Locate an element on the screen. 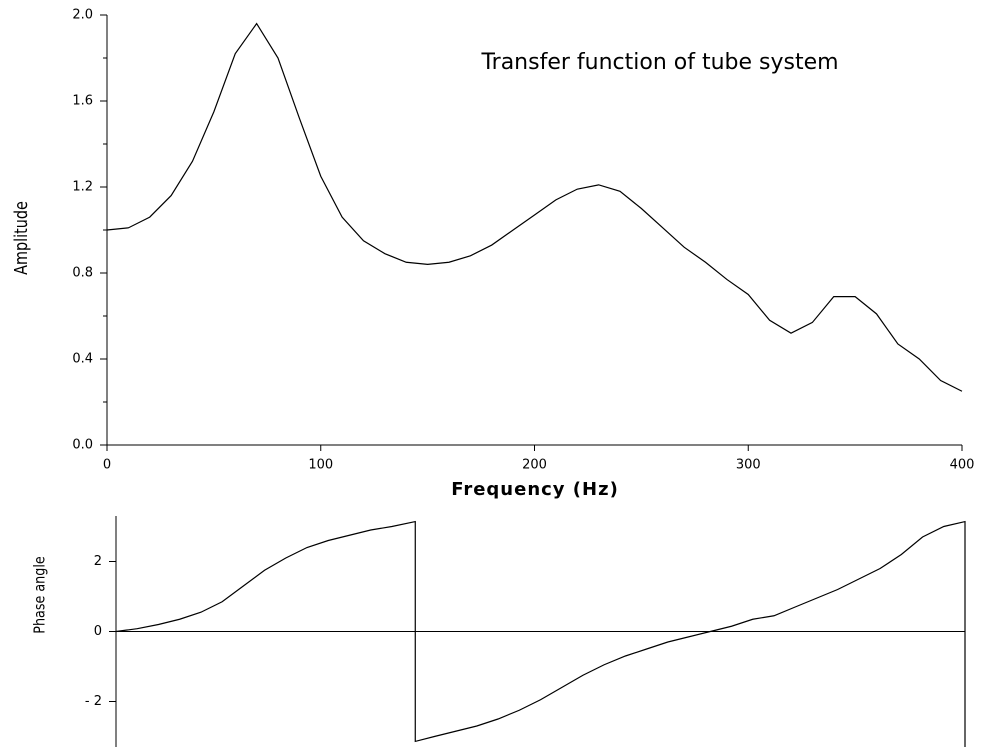 The image size is (981, 749). y-tick-label: 2 is located at coordinates (98, 561).